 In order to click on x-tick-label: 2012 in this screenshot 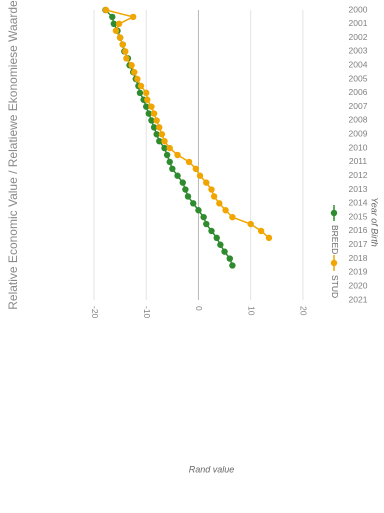, I will do `click(358, 175)`.